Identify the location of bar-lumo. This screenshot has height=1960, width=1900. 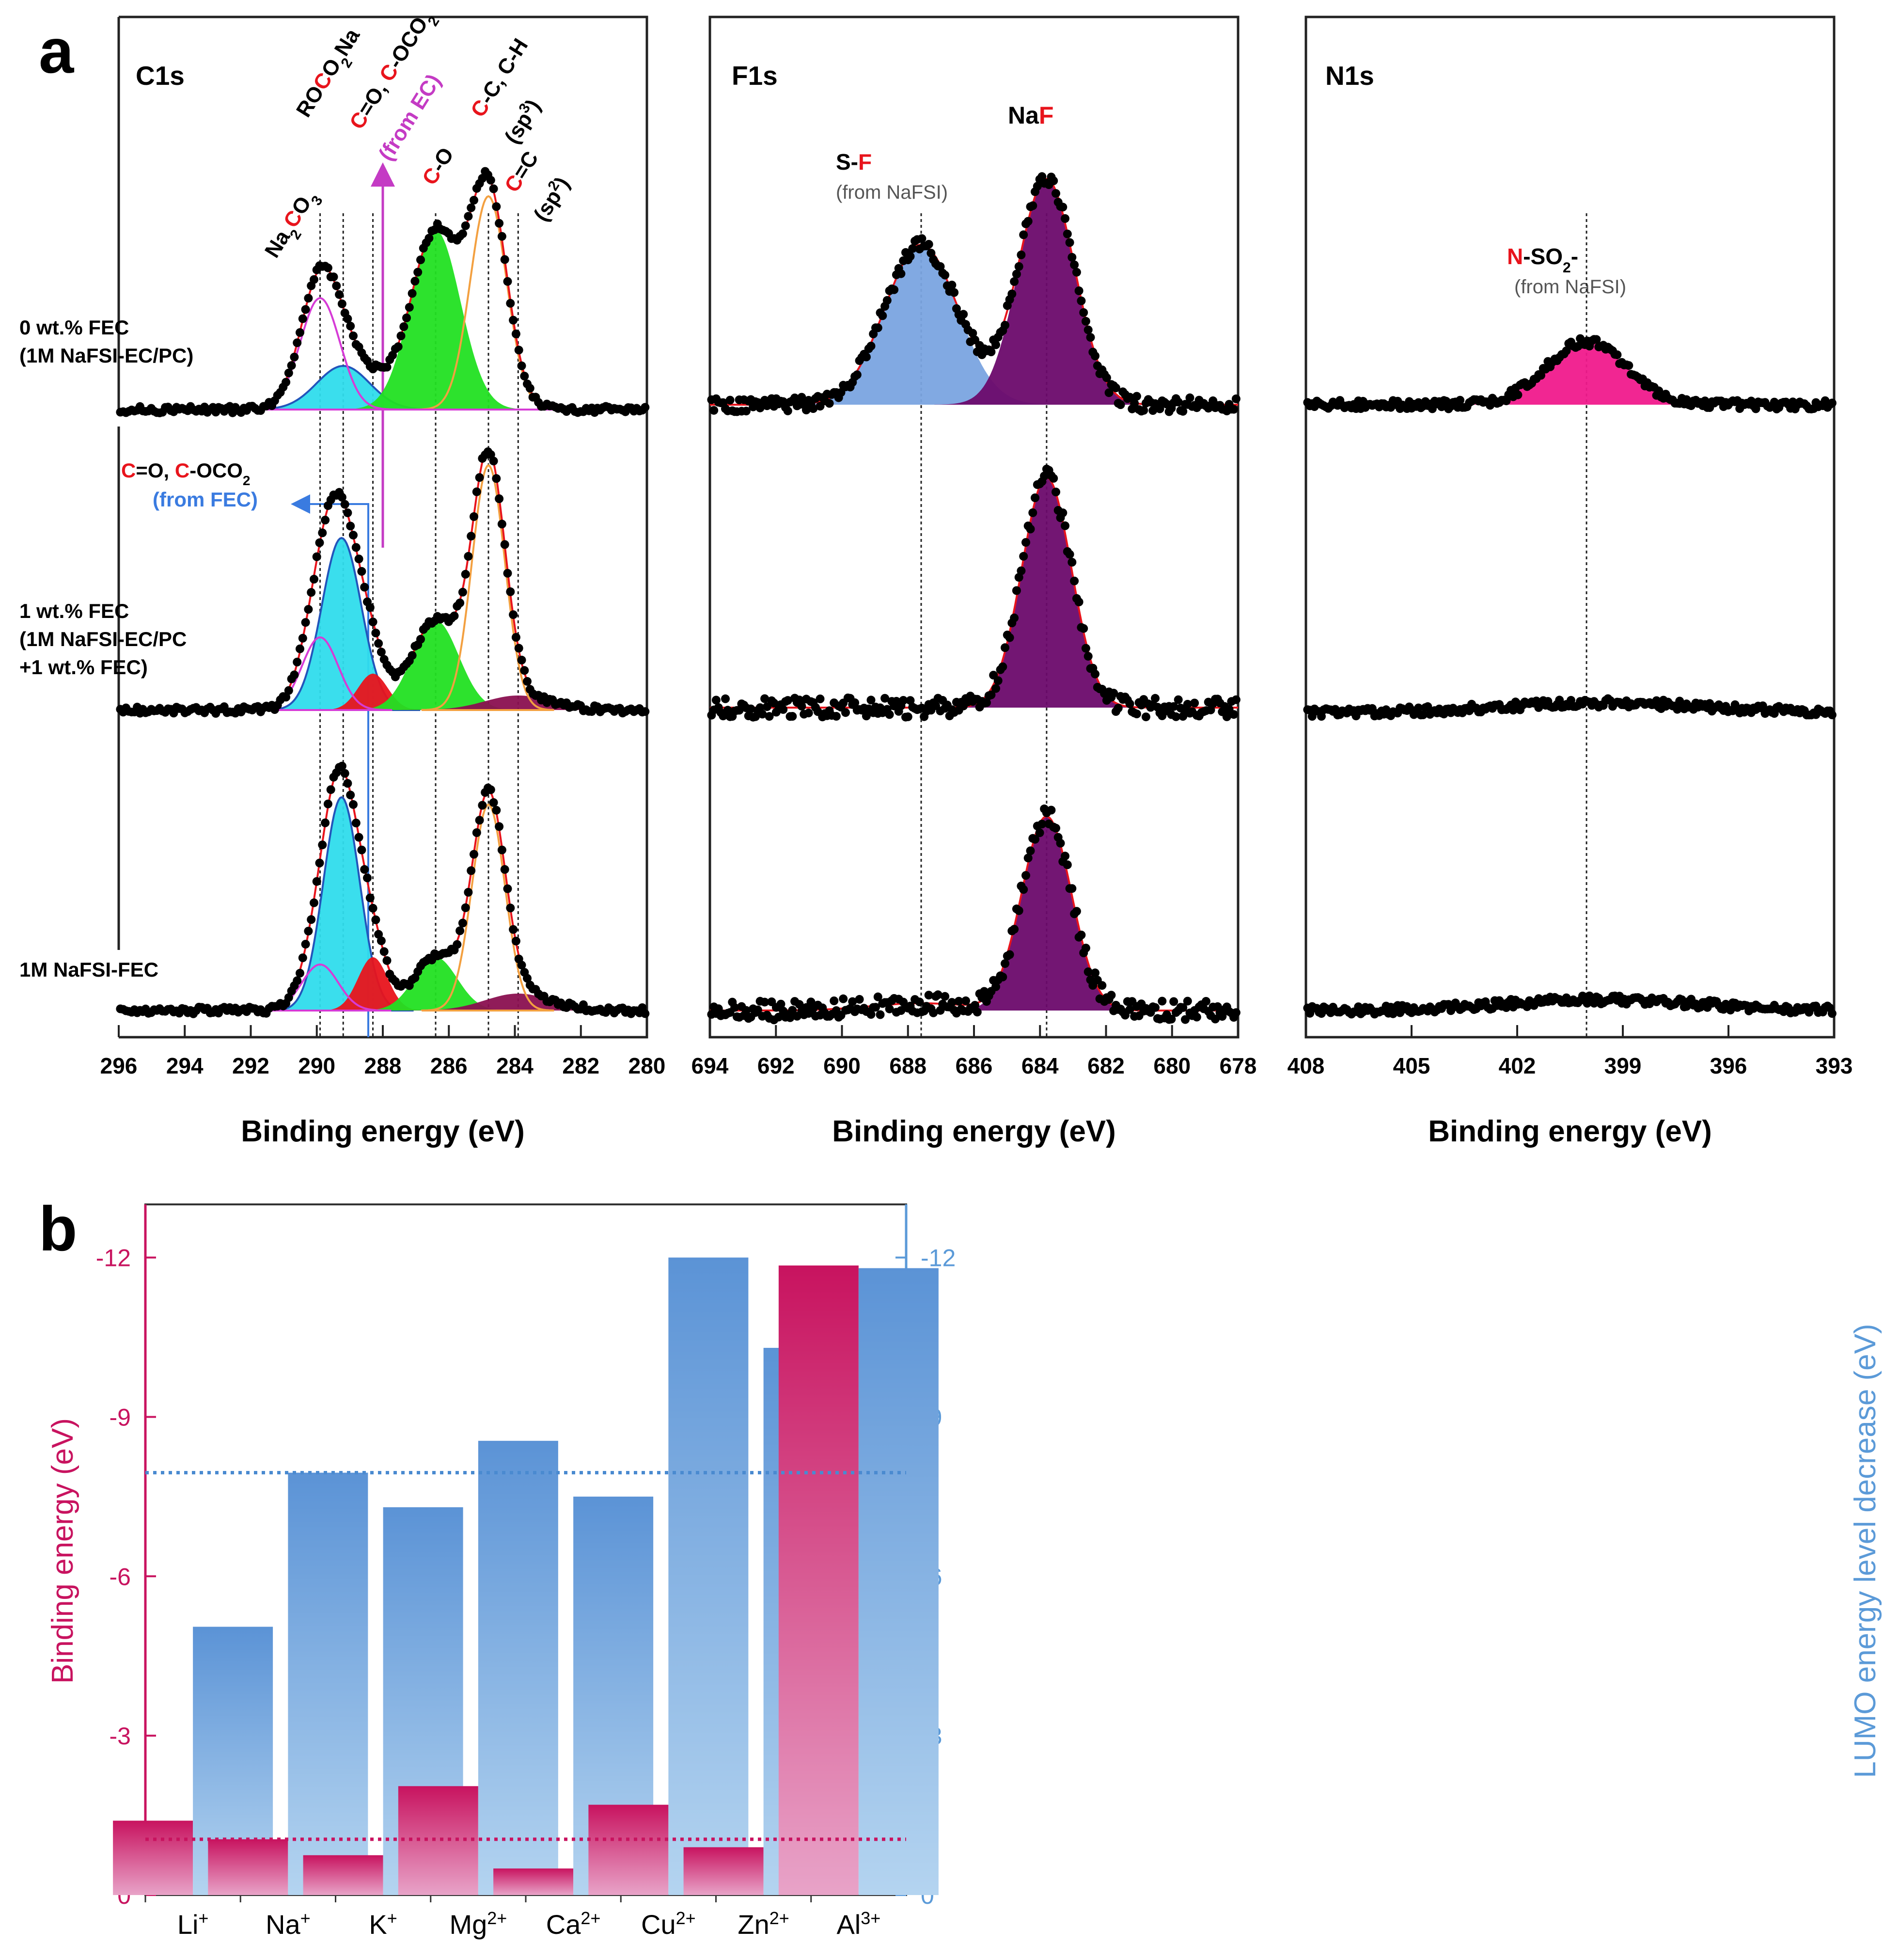
(518, 1667).